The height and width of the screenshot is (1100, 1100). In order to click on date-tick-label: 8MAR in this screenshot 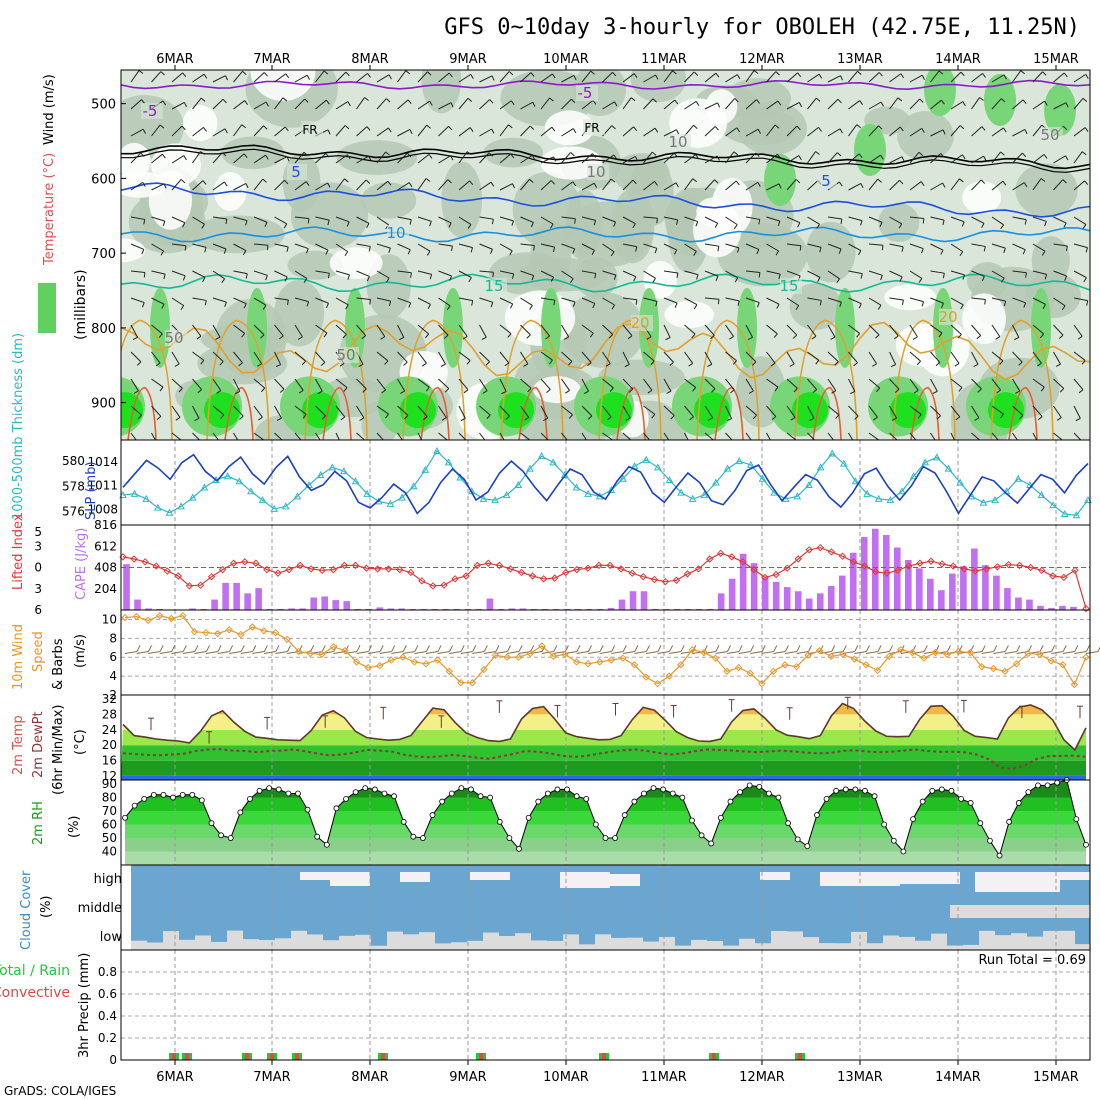, I will do `click(369, 1077)`.